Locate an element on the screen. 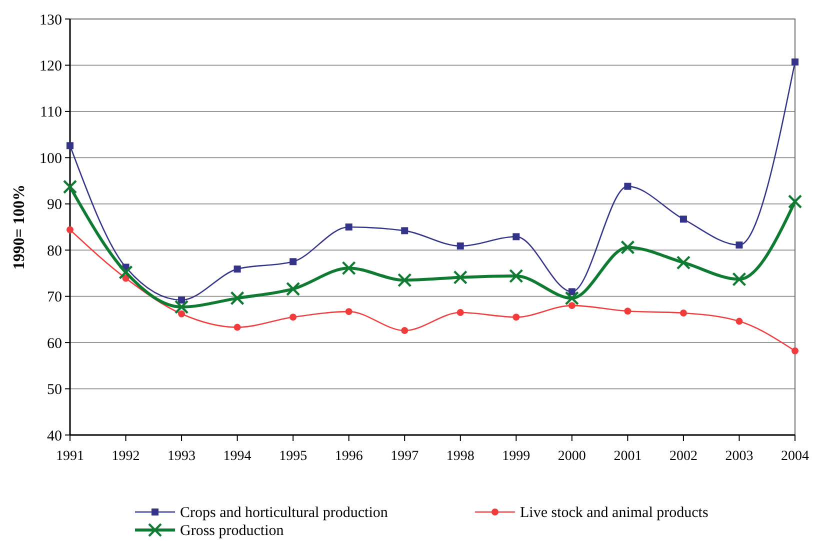 The width and height of the screenshot is (814, 541). x-tick-label: 2000 is located at coordinates (572, 456).